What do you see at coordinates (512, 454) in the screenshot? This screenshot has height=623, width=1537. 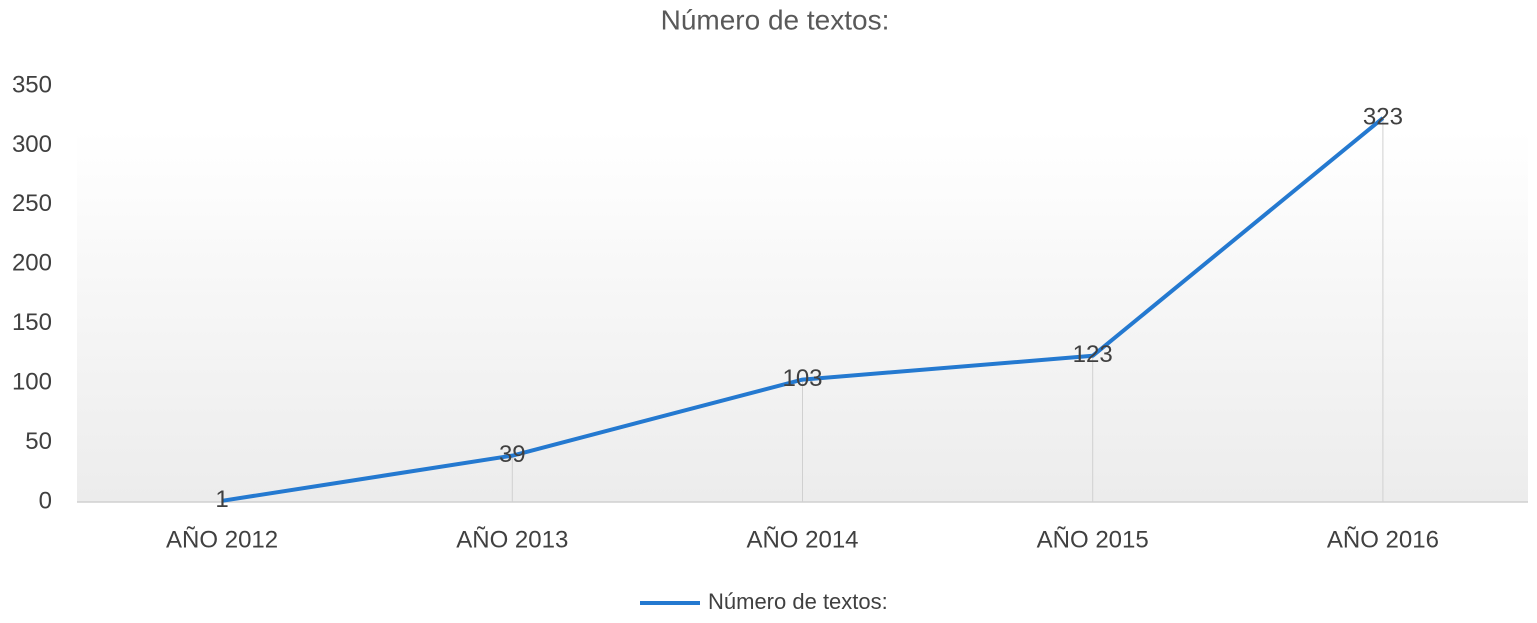 I see `data-label: 39` at bounding box center [512, 454].